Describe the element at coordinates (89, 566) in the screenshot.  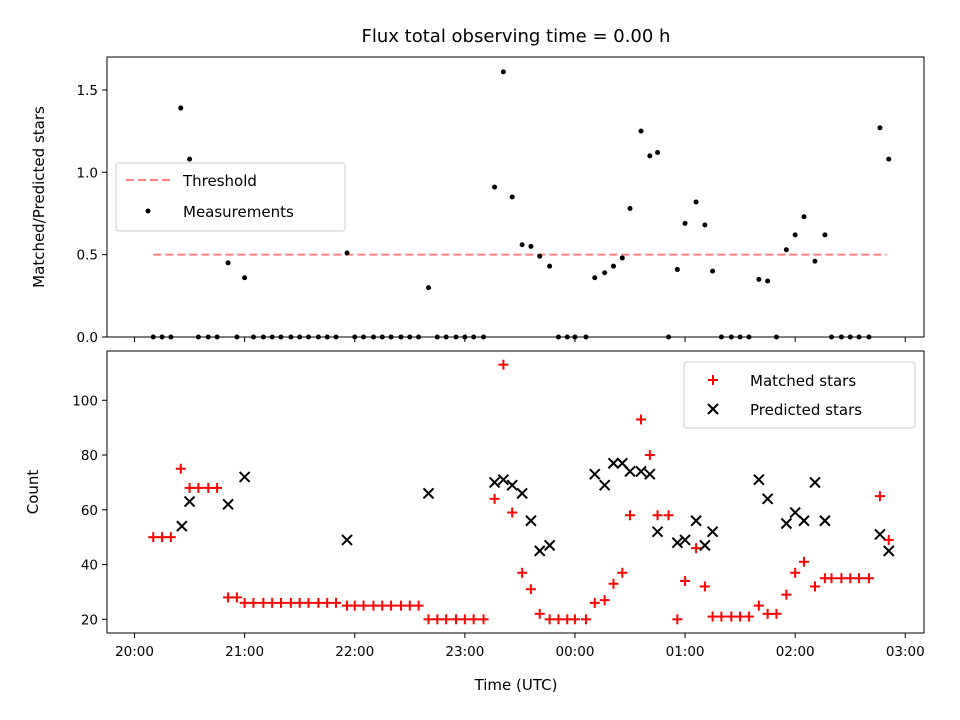
I see `bottom-y-tick-label: 40` at that location.